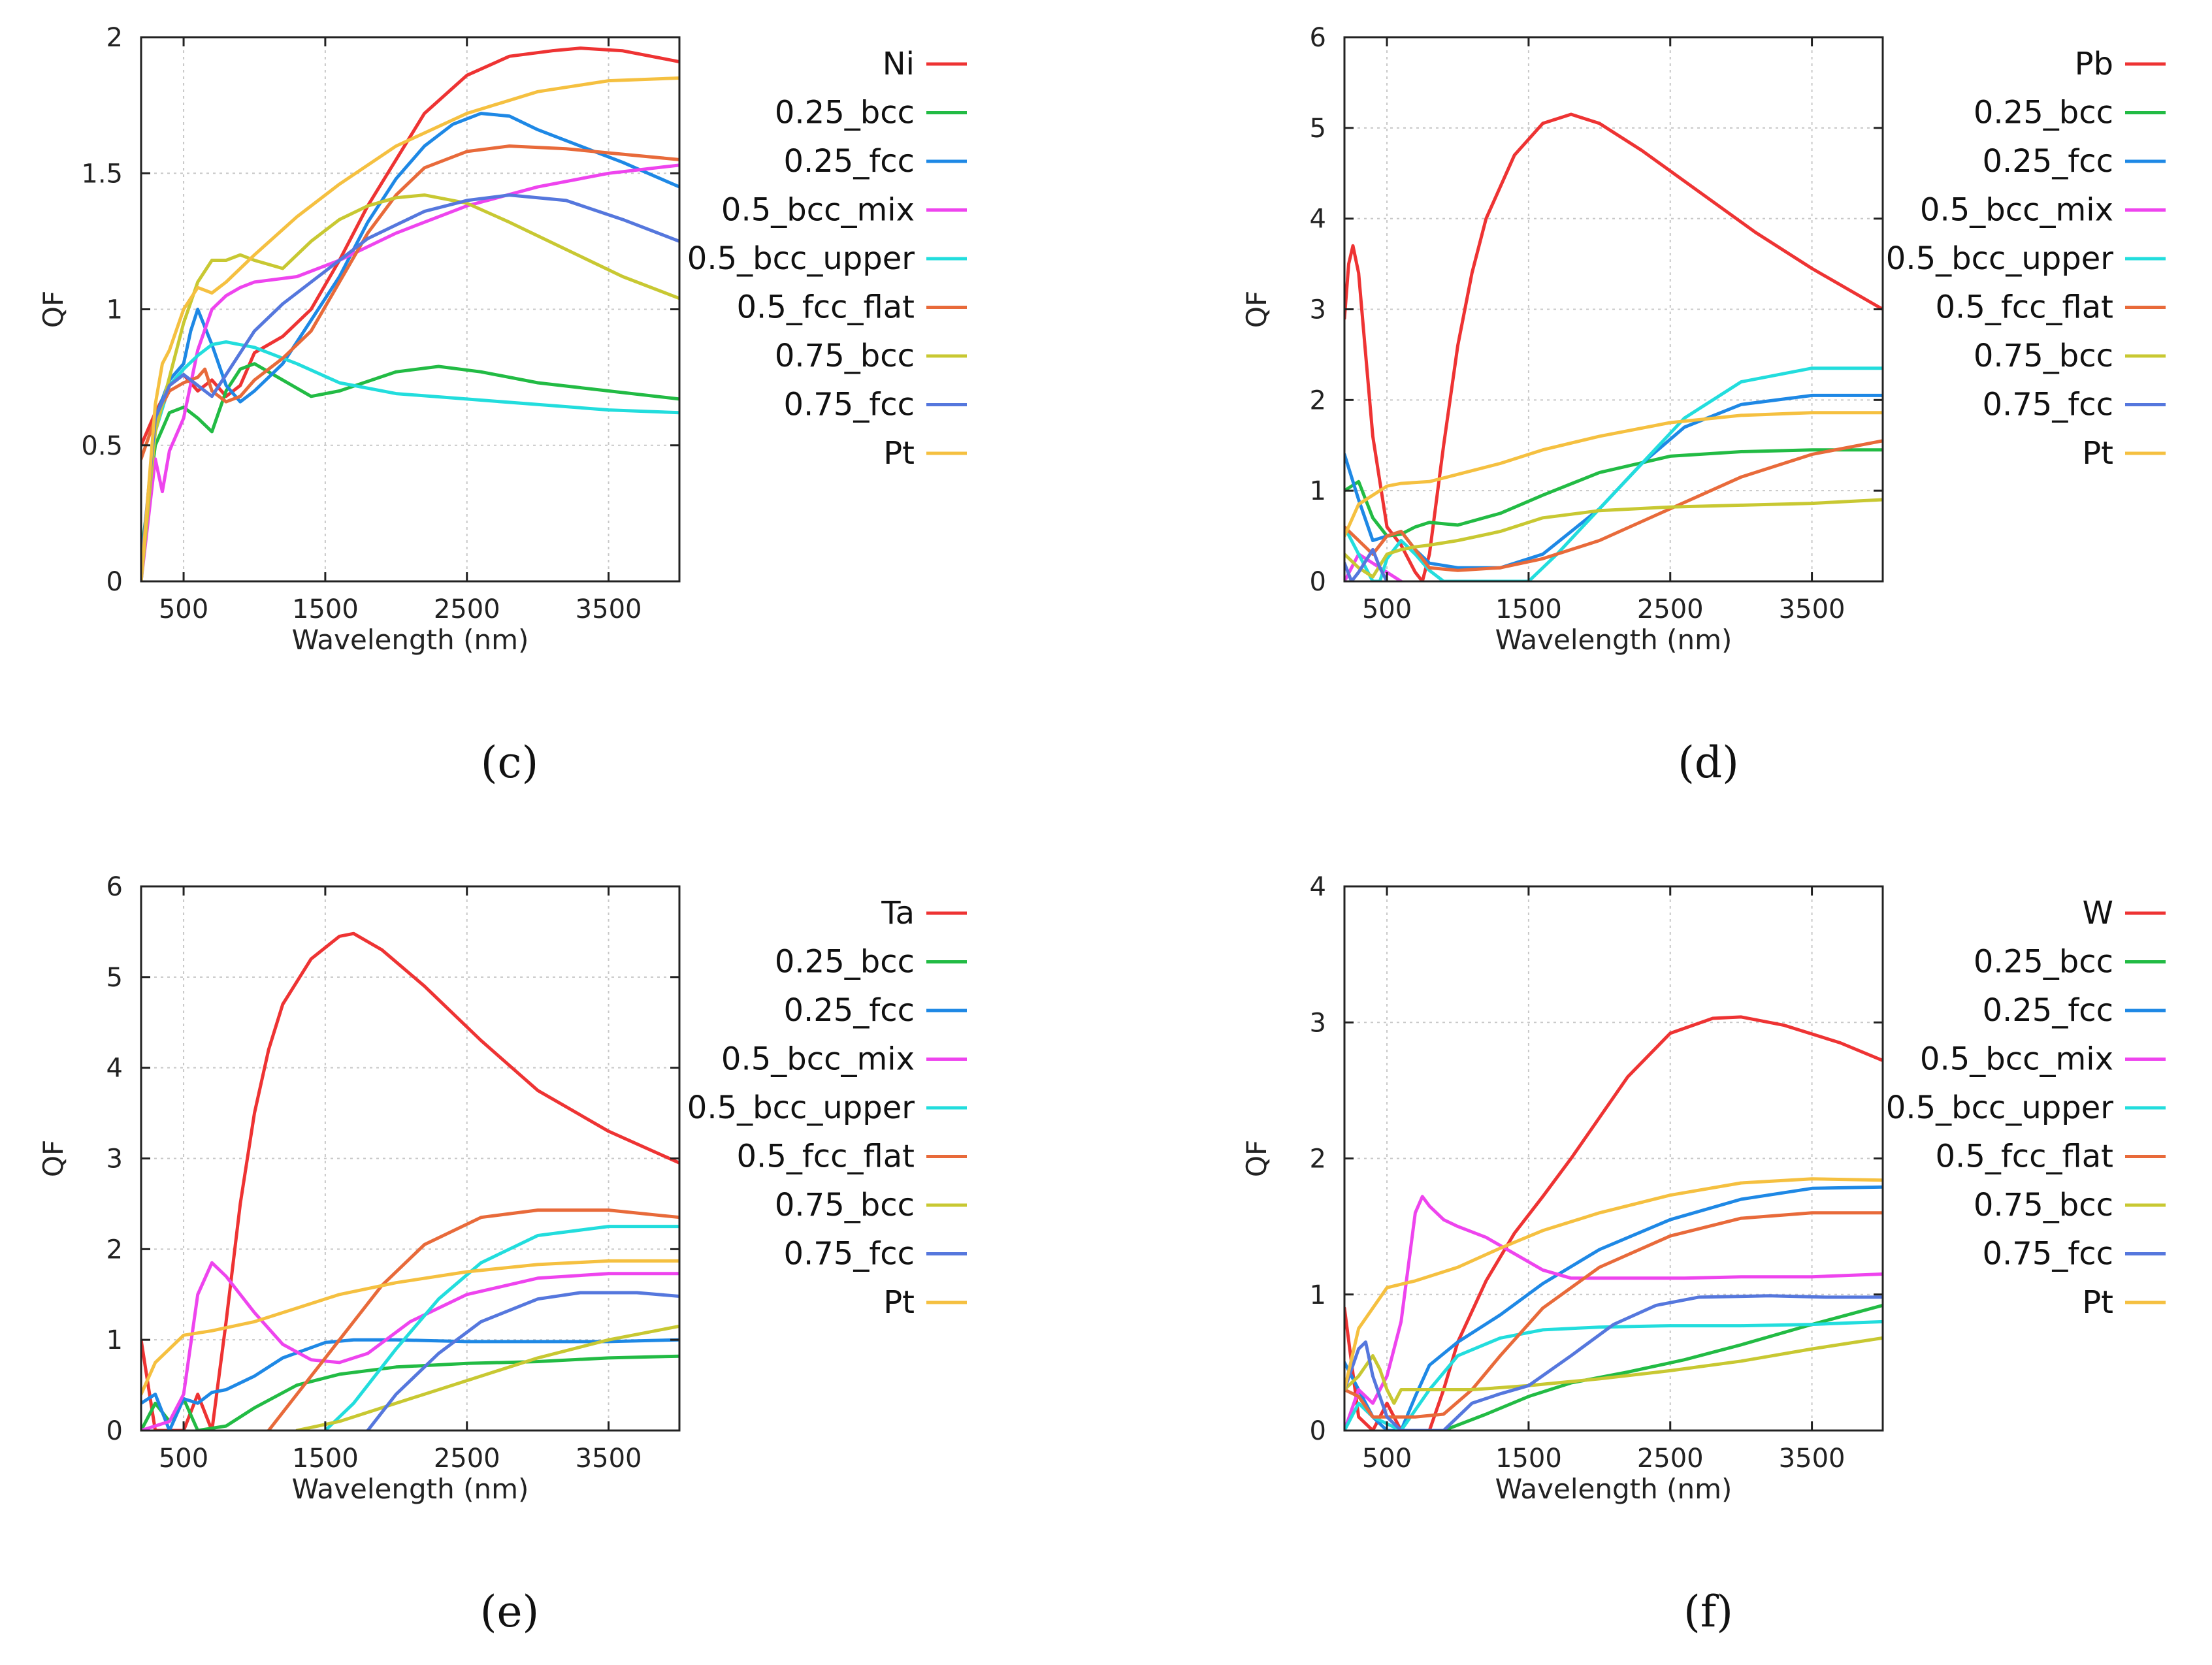  Describe the element at coordinates (510, 762) in the screenshot. I see `panel-caption: (c)` at that location.